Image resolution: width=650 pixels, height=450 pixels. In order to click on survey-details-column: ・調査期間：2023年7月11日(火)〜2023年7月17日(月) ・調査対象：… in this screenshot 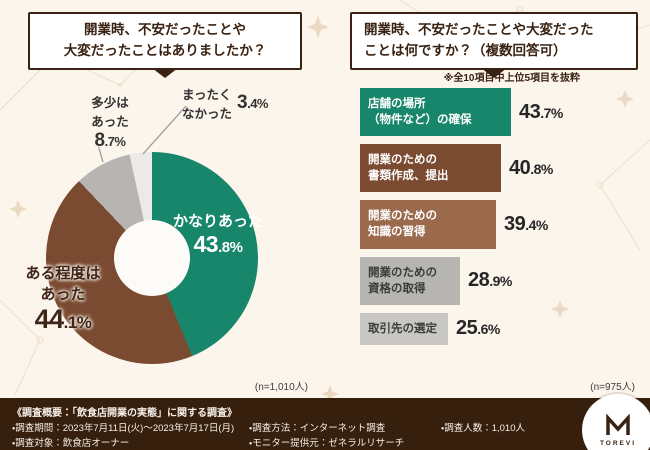, I will do `click(130, 435)`.